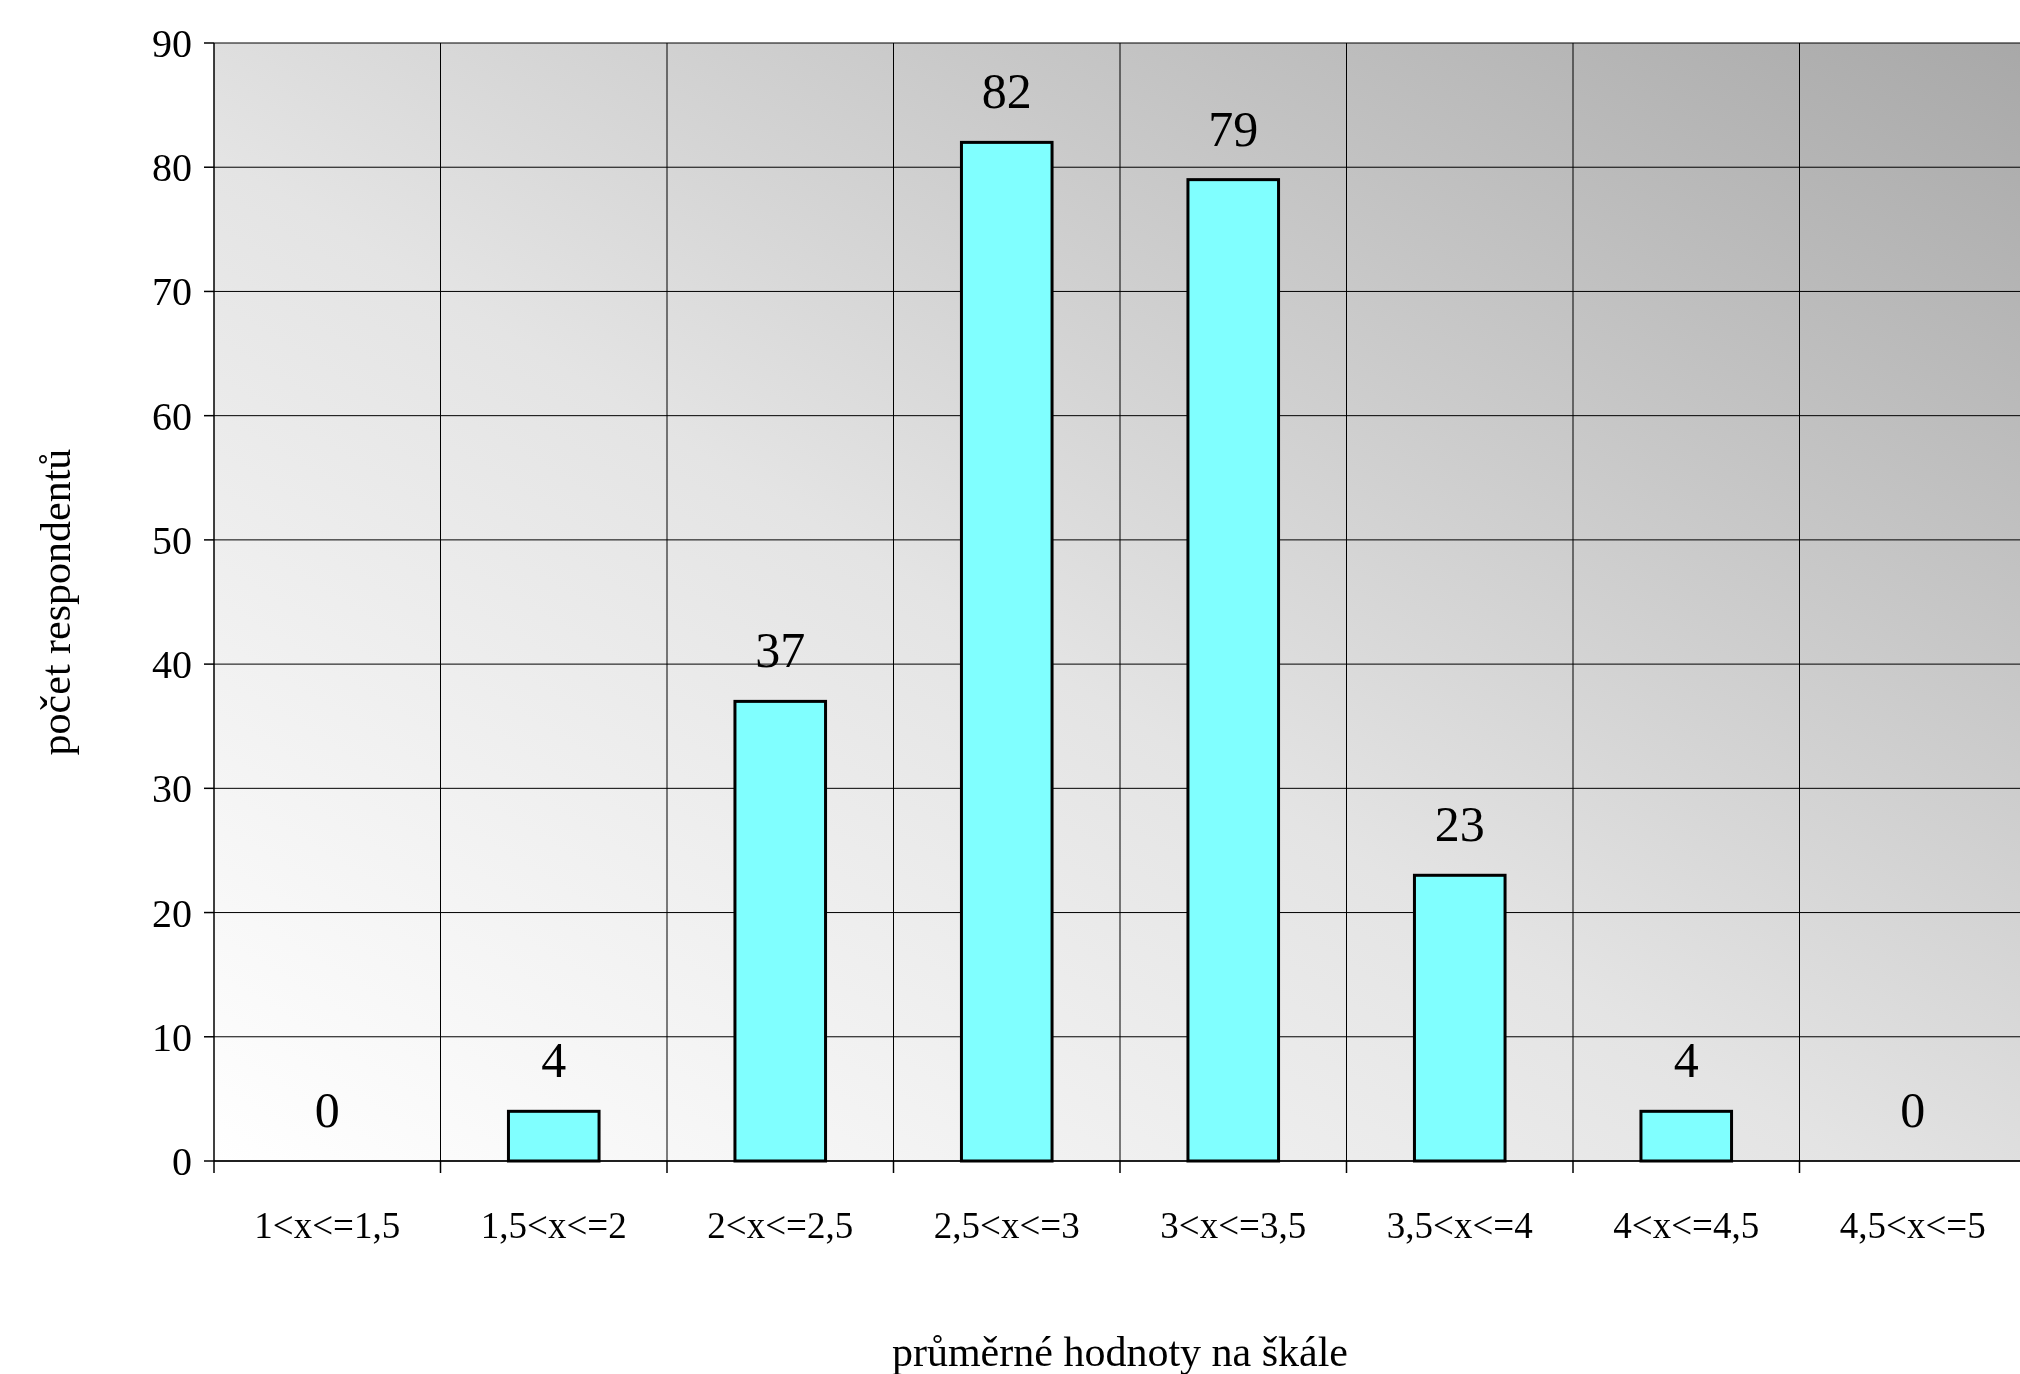  What do you see at coordinates (172, 913) in the screenshot?
I see `y-tick-label: 20` at bounding box center [172, 913].